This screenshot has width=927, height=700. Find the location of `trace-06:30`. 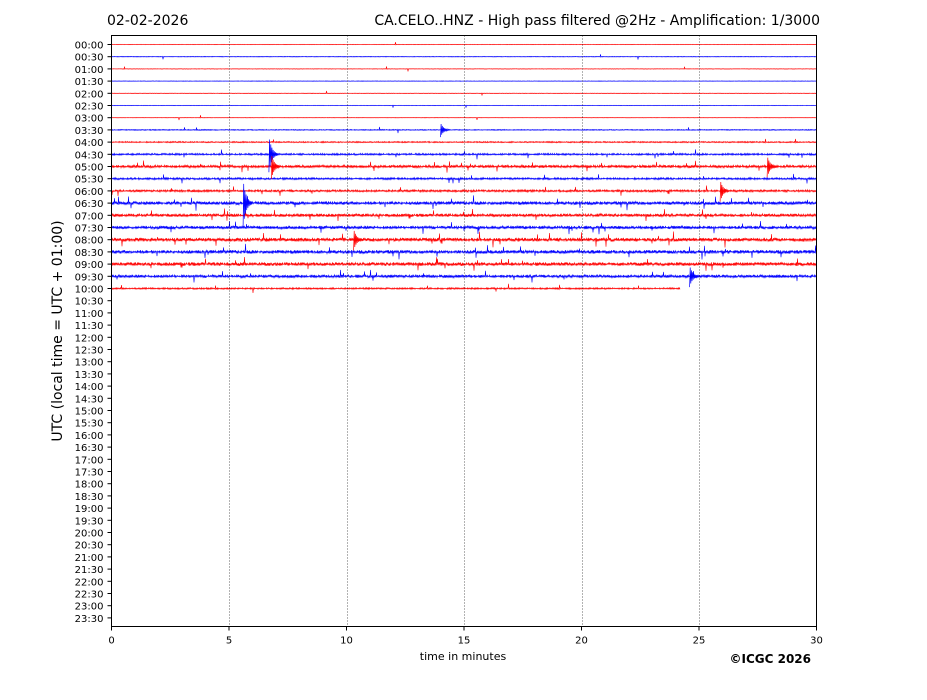

trace-06:30 is located at coordinates (464, 203).